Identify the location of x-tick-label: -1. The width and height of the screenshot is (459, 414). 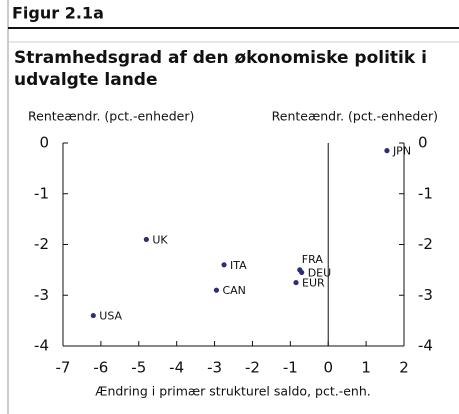
(290, 368).